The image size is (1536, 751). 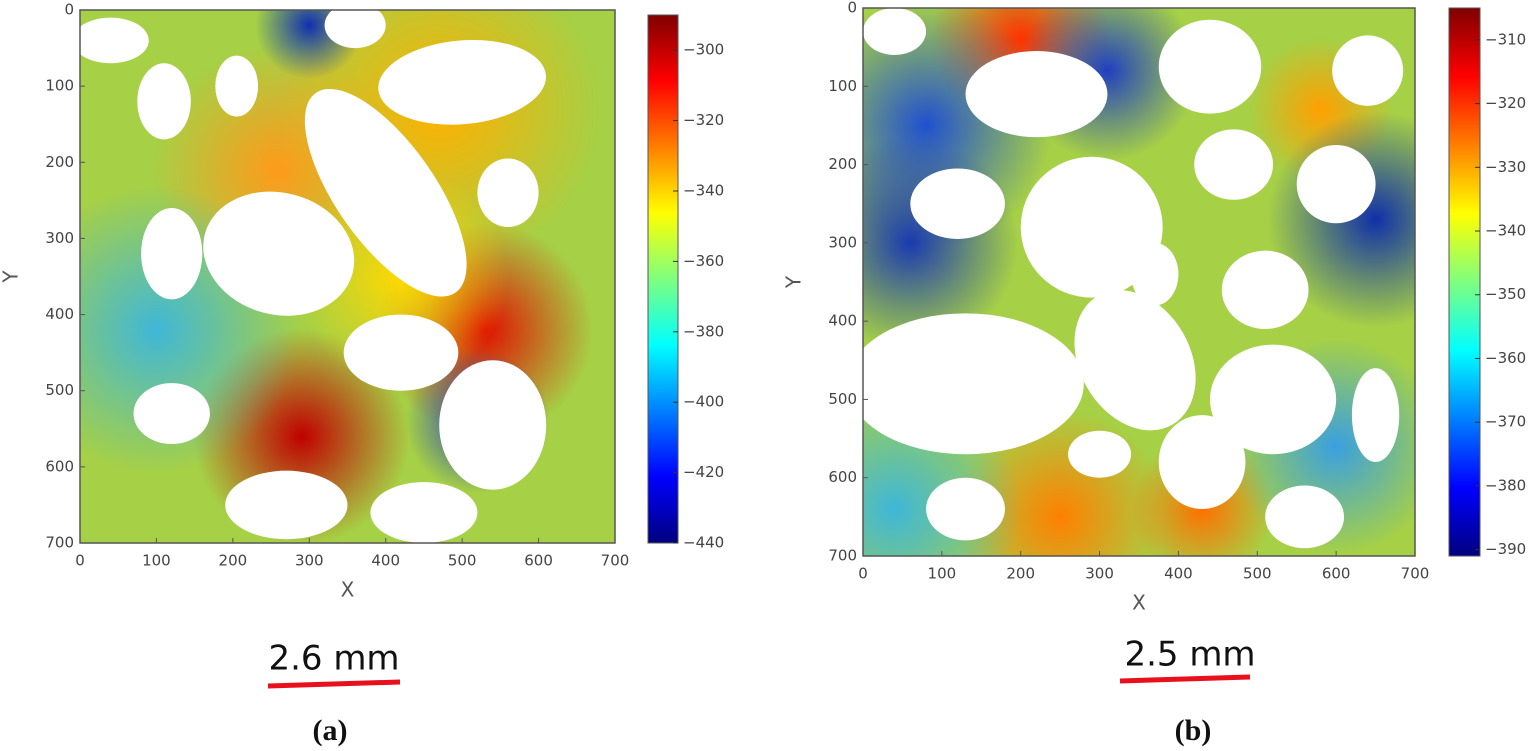 I want to click on scale-bar-label: 2.5 mm, so click(x=1189, y=655).